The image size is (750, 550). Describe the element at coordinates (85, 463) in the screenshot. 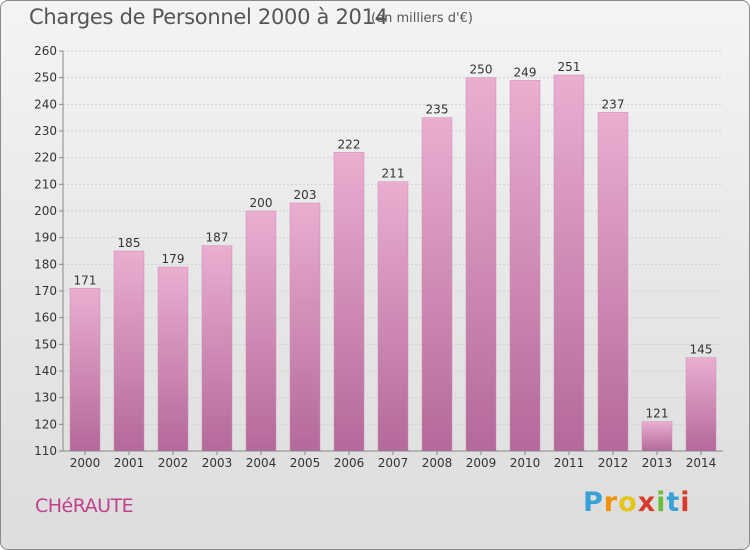

I see `x-tick-label: 2000` at that location.